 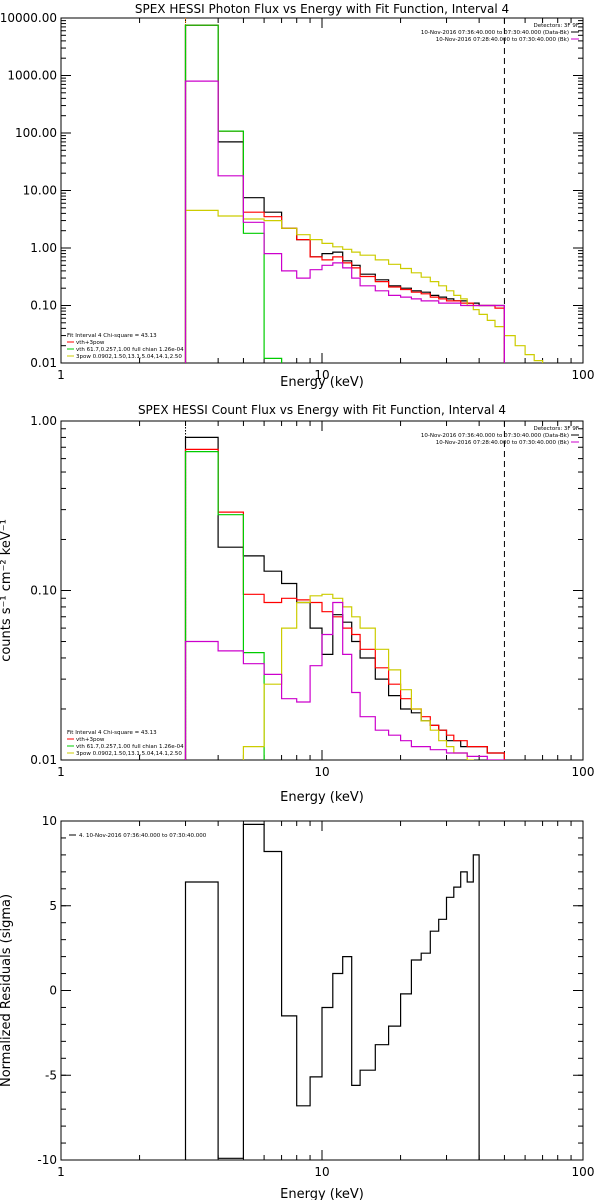 I want to click on y-tick-label: -10, so click(x=47, y=1160).